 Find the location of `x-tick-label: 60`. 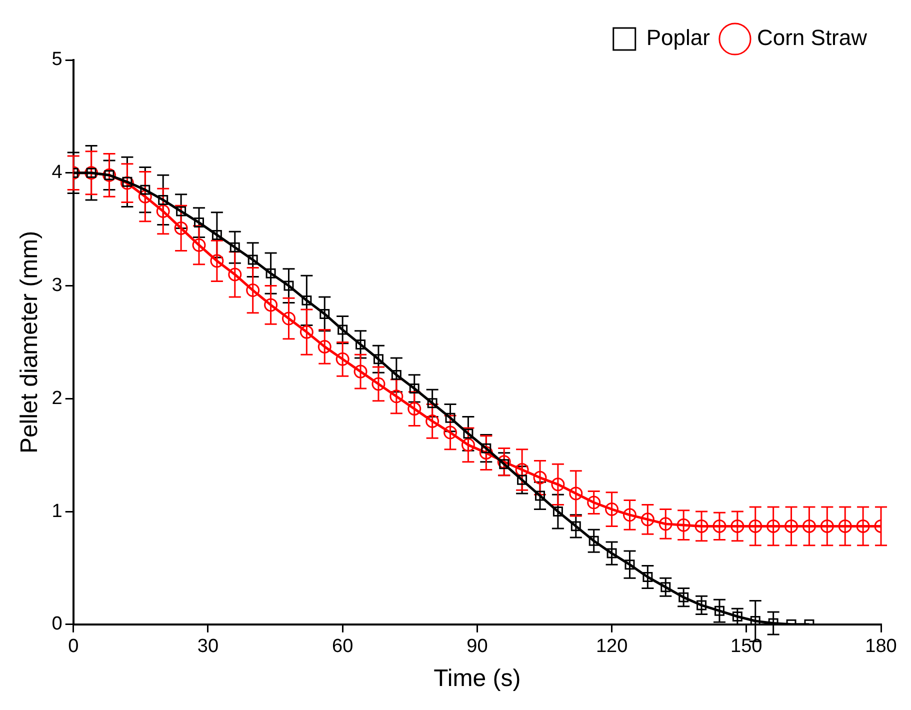

x-tick-label: 60 is located at coordinates (343, 647).